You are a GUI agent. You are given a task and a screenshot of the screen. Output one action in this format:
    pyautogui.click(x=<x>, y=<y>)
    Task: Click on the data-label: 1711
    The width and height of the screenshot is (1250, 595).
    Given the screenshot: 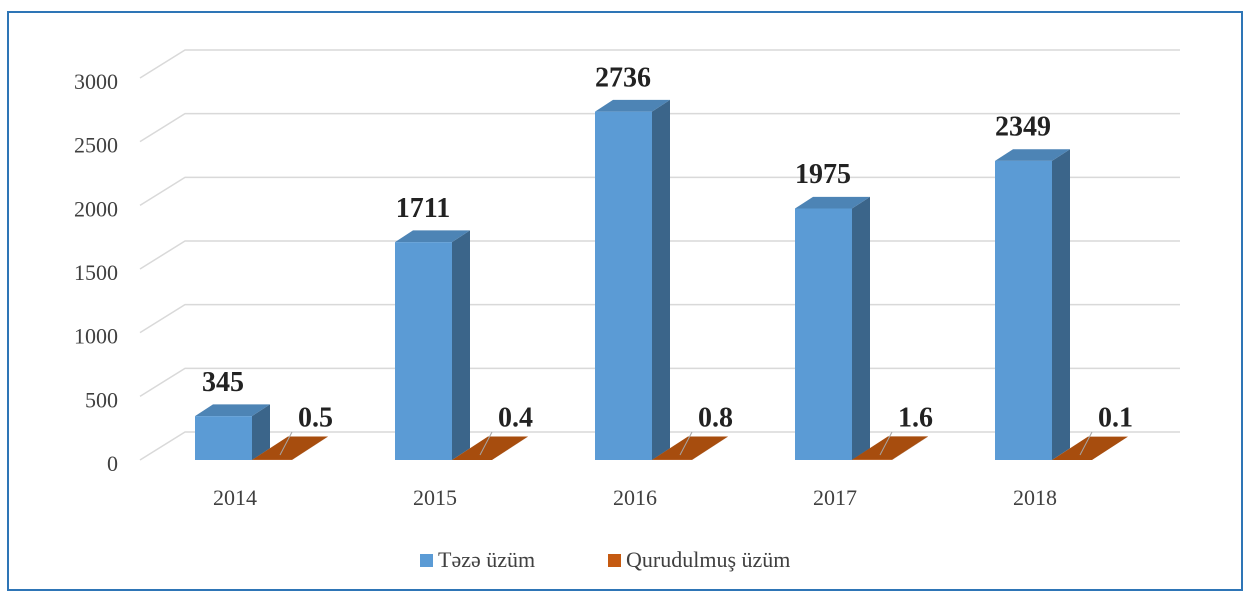 What is the action you would take?
    pyautogui.click(x=423, y=208)
    